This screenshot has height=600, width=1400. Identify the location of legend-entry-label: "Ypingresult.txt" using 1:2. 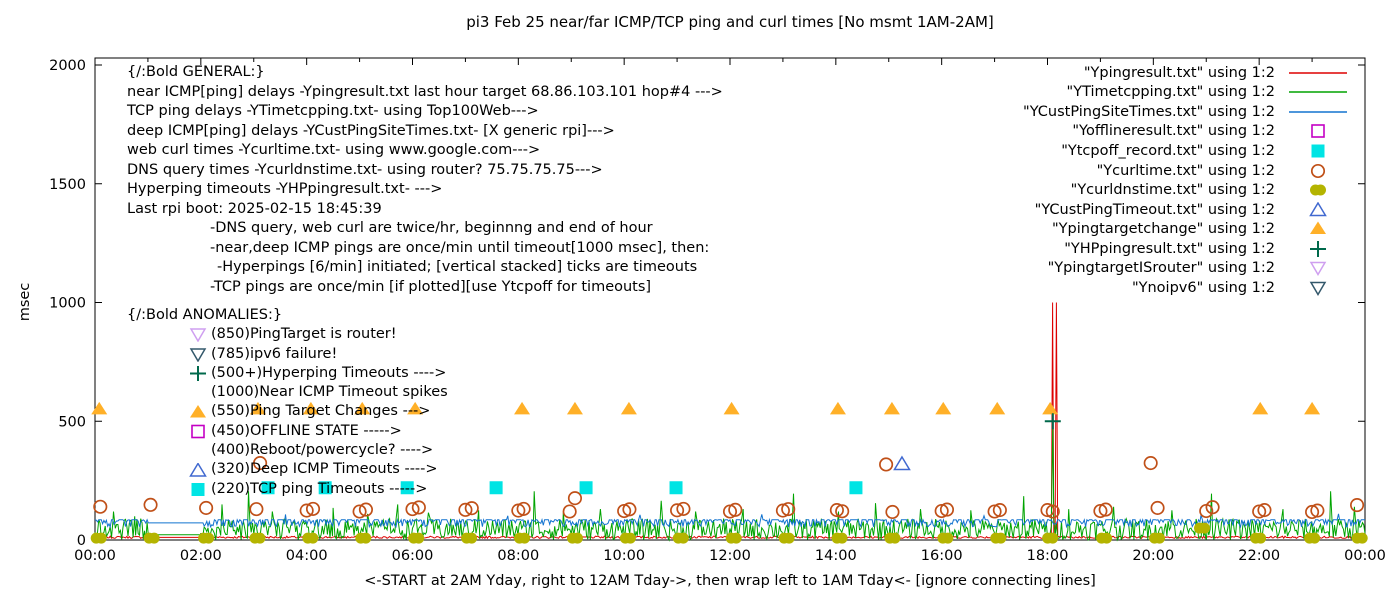
(1179, 72).